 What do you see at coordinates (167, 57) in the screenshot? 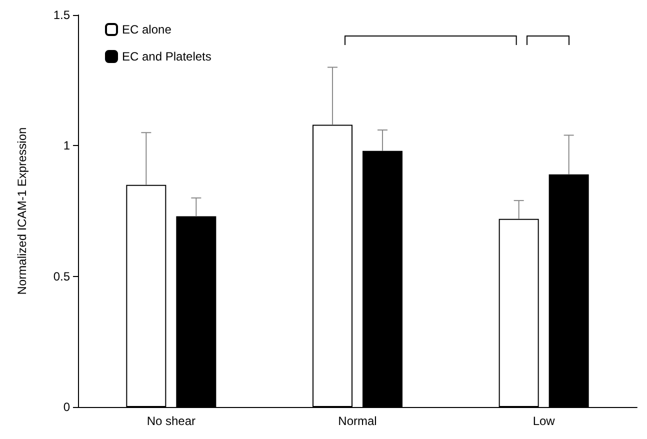
I see `legend-label: EC and Platelets` at bounding box center [167, 57].